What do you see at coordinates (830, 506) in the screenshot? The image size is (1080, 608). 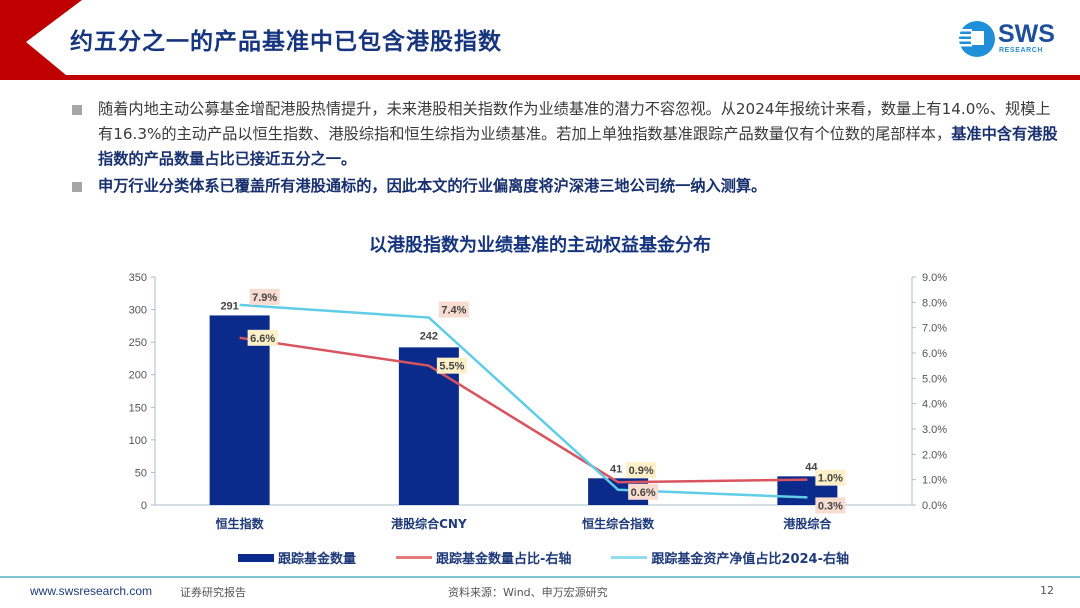 I see `line-value-label: 0.3%` at bounding box center [830, 506].